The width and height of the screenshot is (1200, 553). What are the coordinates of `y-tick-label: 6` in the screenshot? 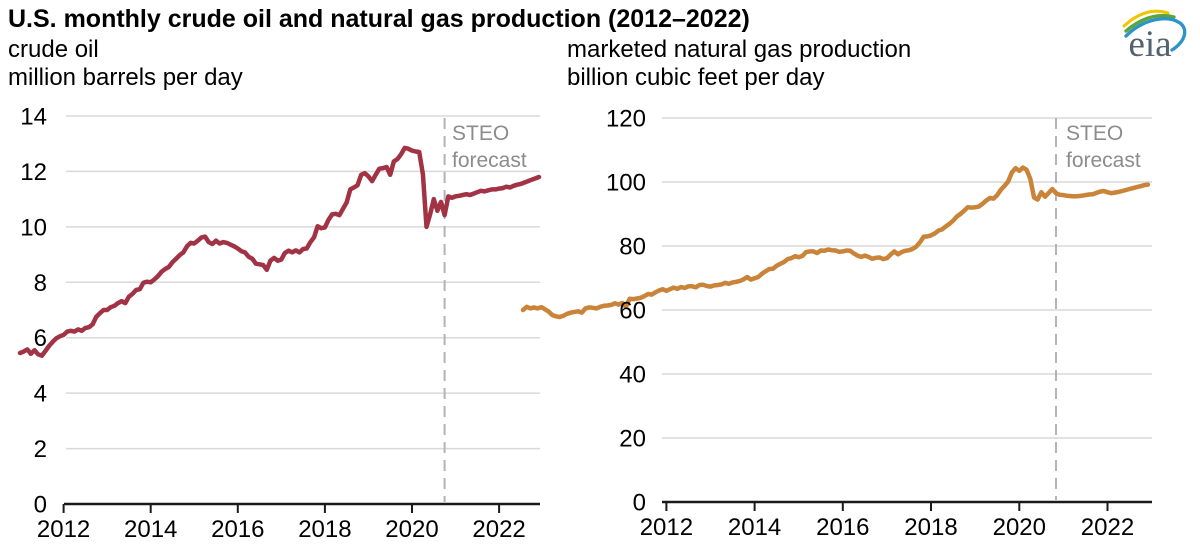 It's located at (40, 338).